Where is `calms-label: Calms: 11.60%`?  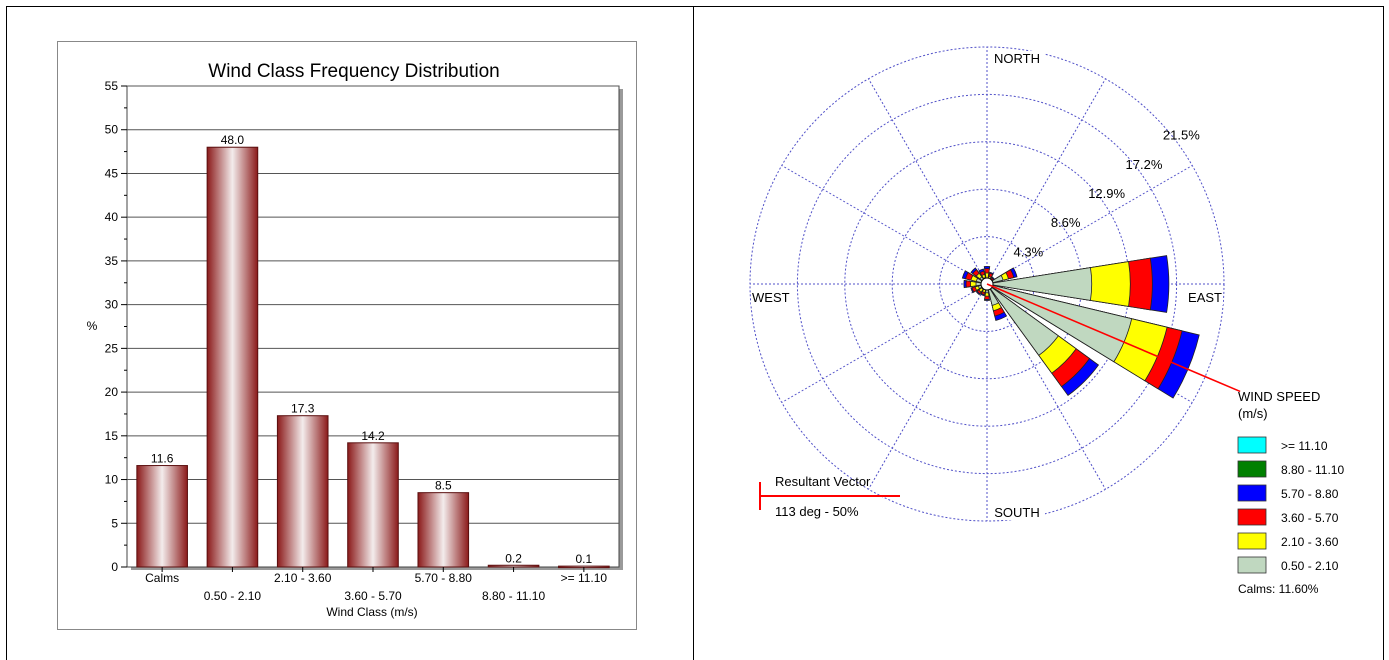
calms-label: Calms: 11.60% is located at coordinates (1278, 589).